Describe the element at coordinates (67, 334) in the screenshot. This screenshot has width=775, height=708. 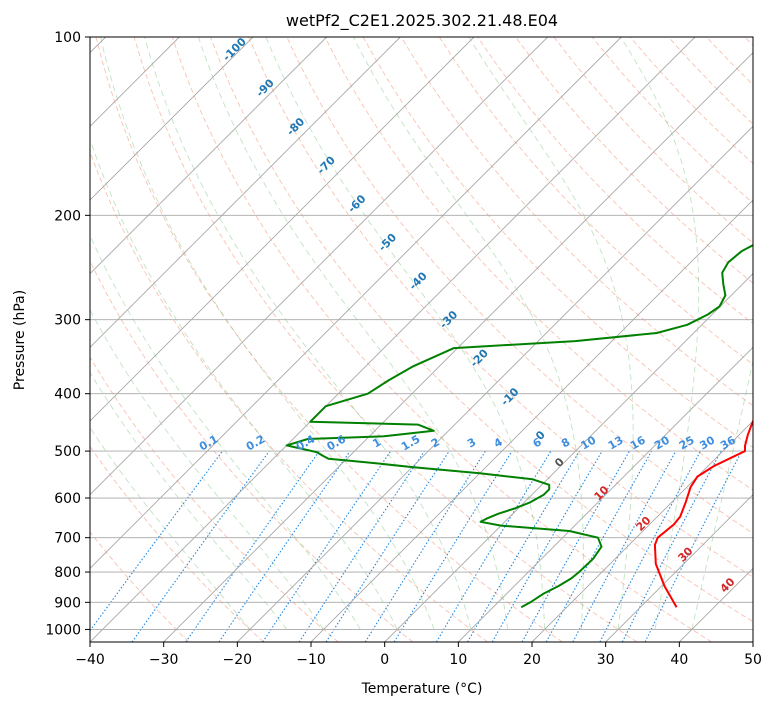
I see `y-axis: 100 200 300 400 500 600 700 800 900 1000` at that location.